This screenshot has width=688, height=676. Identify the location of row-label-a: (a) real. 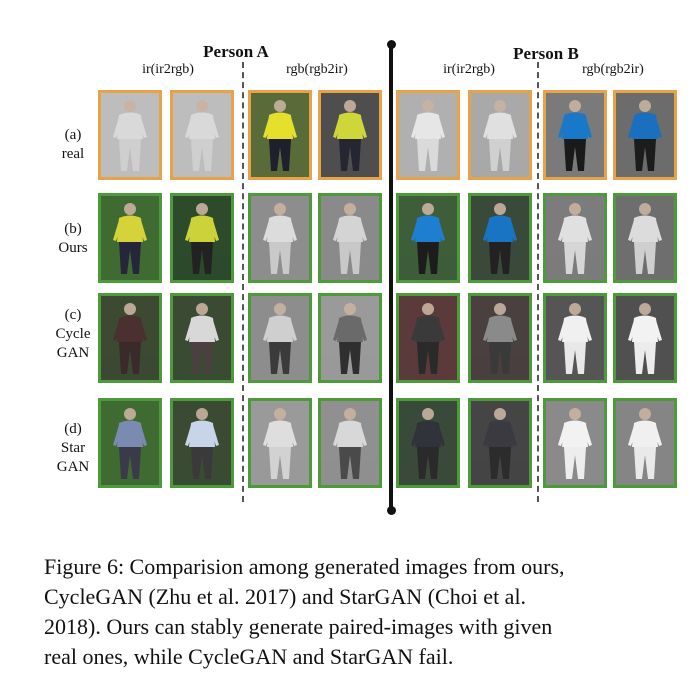
(73, 145).